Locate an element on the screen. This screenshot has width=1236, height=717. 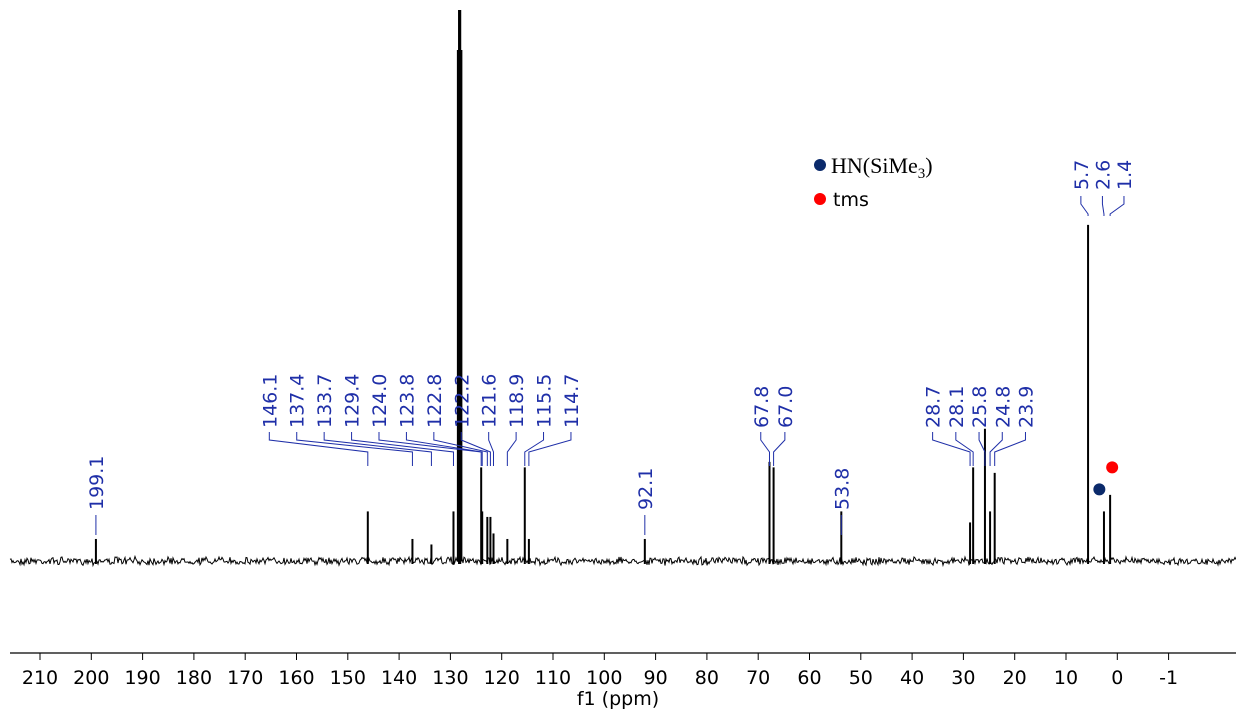
peak-label: 118.9 is located at coordinates (517, 401).